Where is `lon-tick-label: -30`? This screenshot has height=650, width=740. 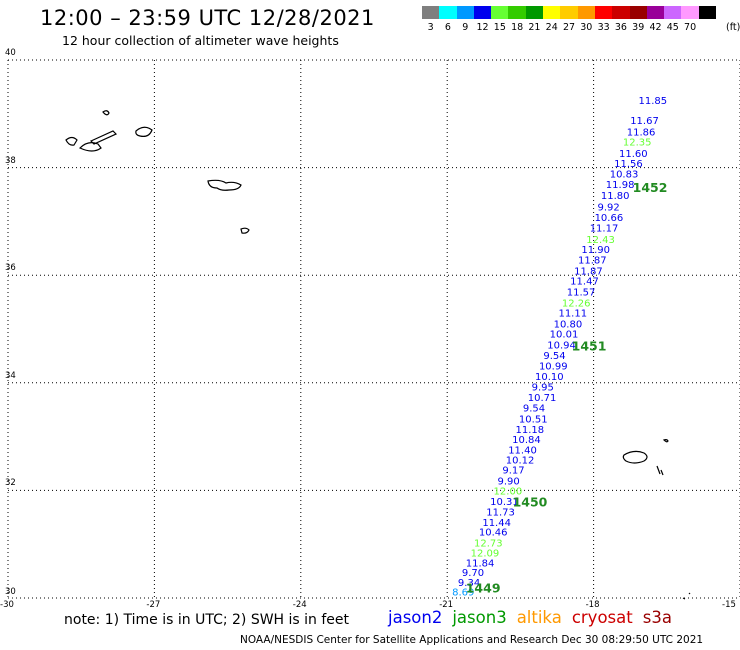
lon-tick-label: -30 is located at coordinates (7, 605).